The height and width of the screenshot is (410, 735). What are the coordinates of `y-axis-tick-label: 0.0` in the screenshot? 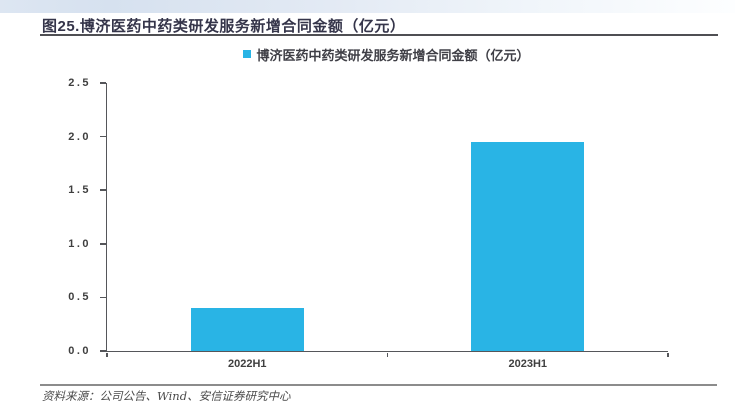 It's located at (79, 351).